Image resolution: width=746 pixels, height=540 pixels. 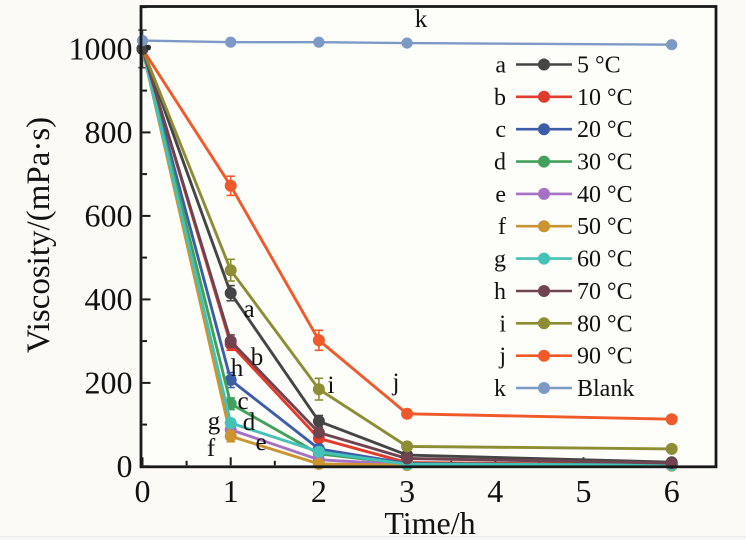 I want to click on svg-text: 400, so click(x=109, y=299).